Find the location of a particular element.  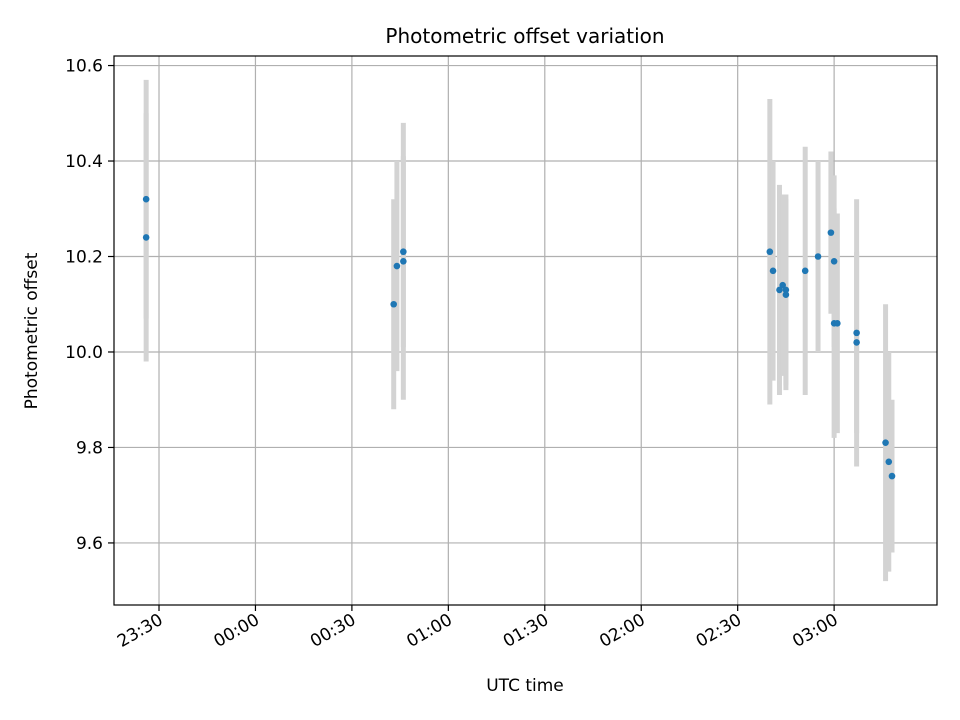

y-axis-label: Photometric offset is located at coordinates (32, 330).